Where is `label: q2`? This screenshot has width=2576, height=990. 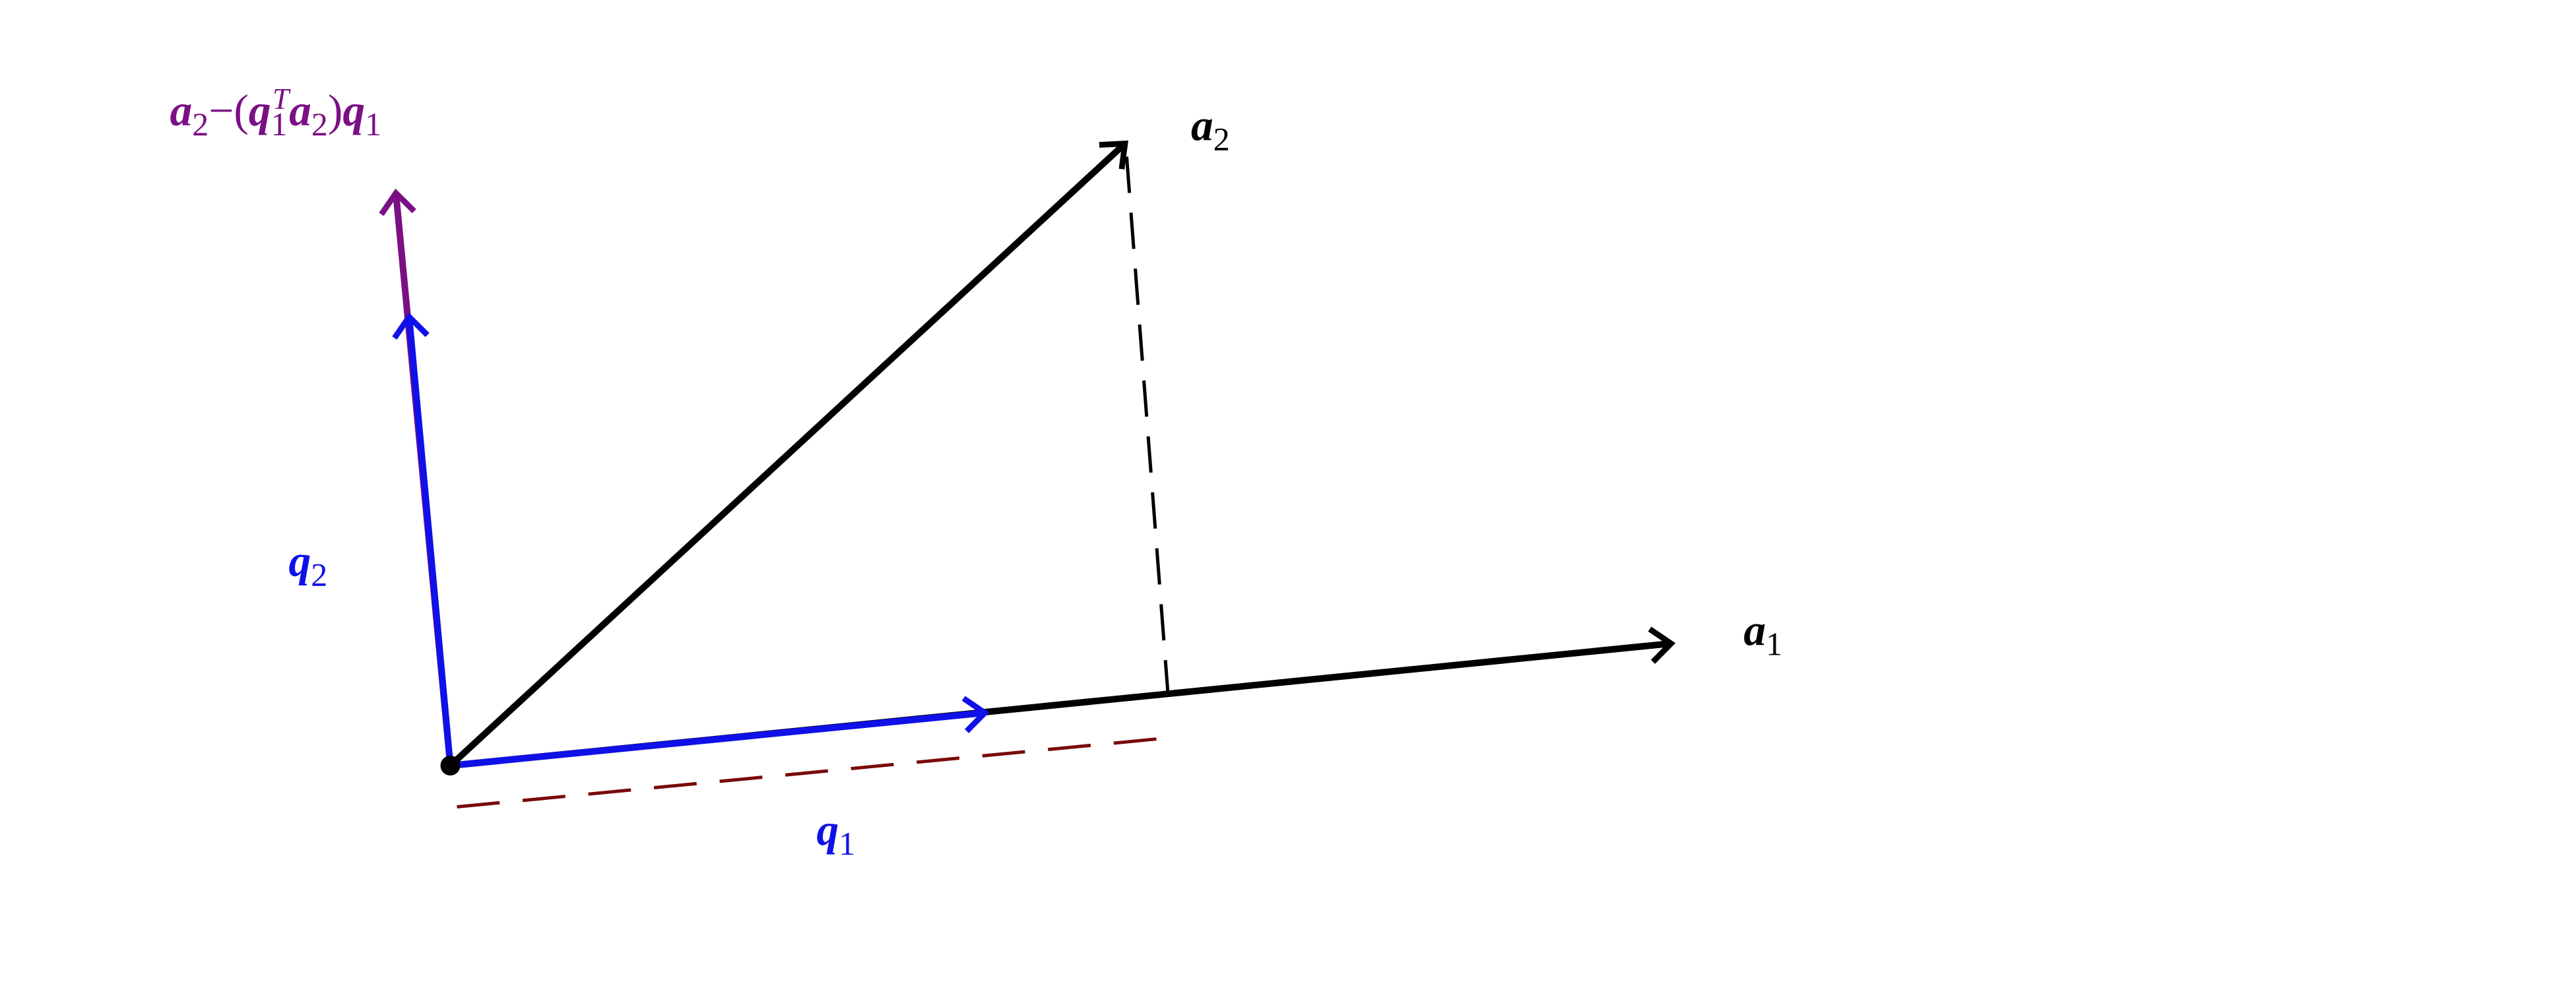 label: q2 is located at coordinates (308, 565).